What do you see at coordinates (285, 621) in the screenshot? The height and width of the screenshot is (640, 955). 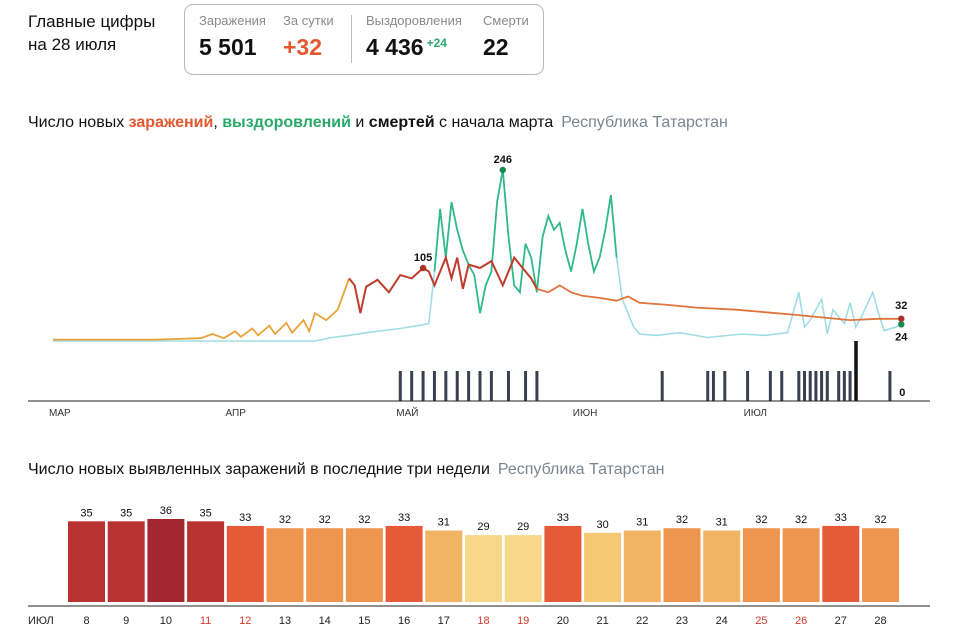 I see `bar-category-label: 13` at bounding box center [285, 621].